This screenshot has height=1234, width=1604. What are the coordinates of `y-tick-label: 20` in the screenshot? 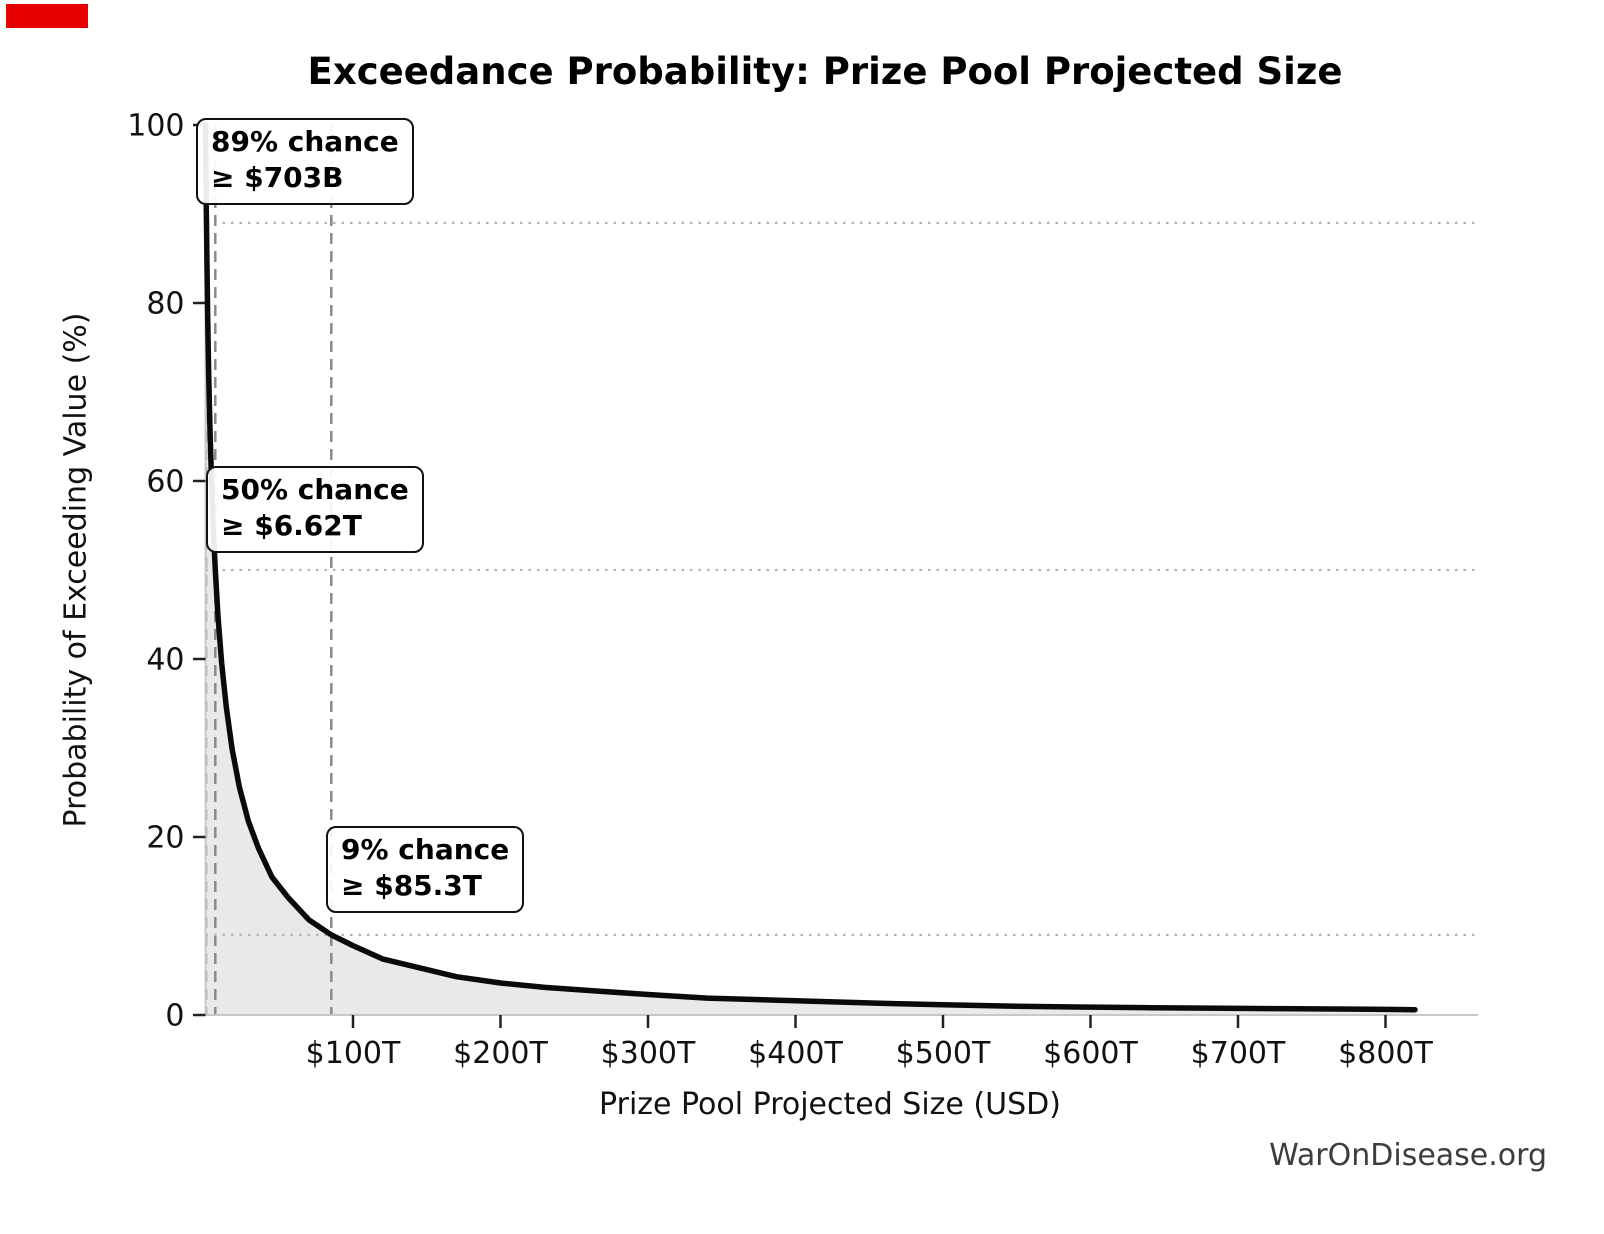 It's located at (165, 838).